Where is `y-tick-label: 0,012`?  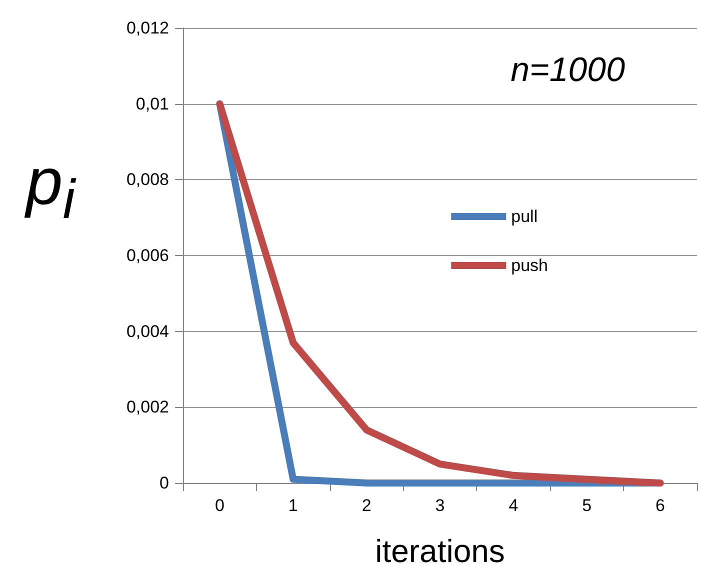
y-tick-label: 0,012 is located at coordinates (147, 28).